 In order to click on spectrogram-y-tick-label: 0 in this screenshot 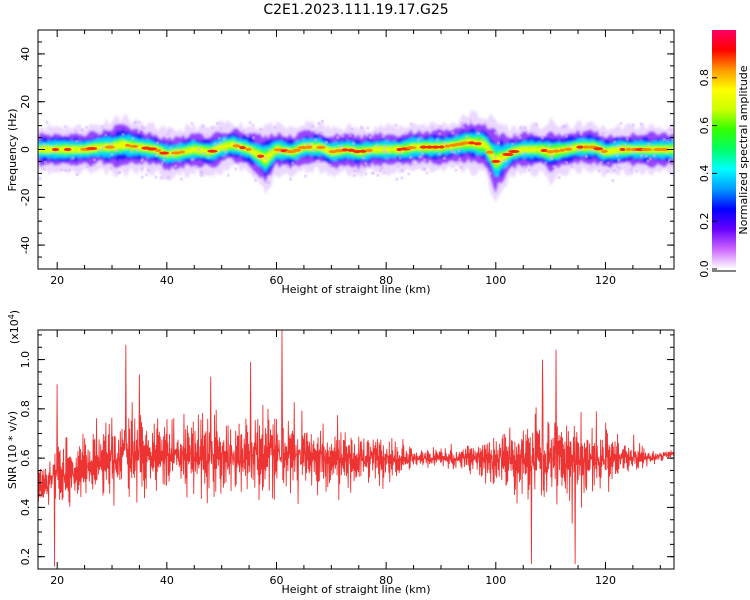, I will do `click(25, 149)`.